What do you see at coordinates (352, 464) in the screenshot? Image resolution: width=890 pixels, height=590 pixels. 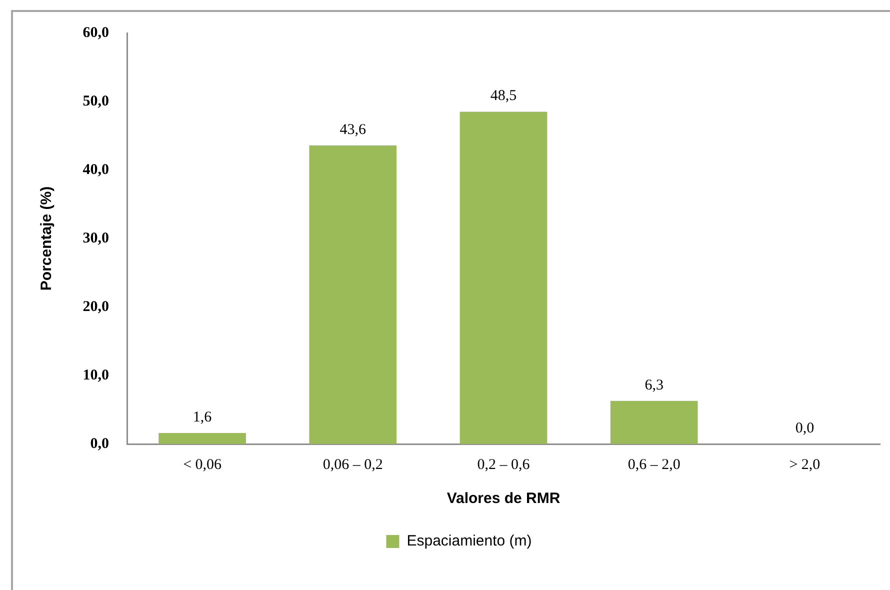 I see `x-tick-label: 0,06 – 0,2` at bounding box center [352, 464].